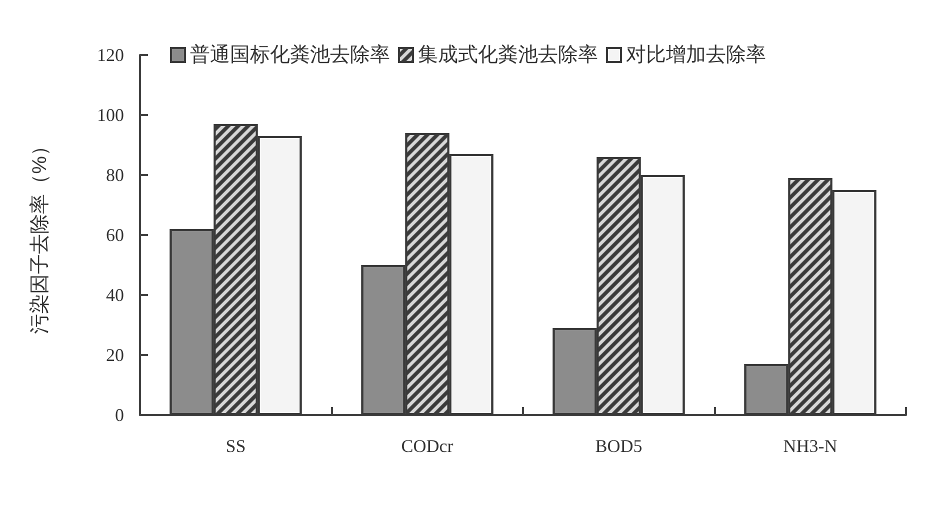  I want to click on x-tick-label: NH3-N, so click(810, 446).